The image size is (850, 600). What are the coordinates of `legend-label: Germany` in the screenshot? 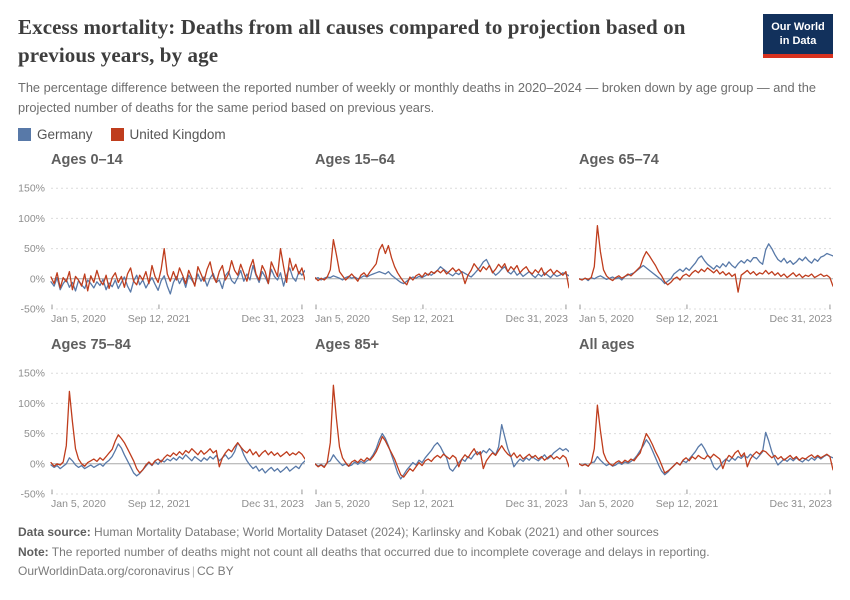 It's located at (65, 134).